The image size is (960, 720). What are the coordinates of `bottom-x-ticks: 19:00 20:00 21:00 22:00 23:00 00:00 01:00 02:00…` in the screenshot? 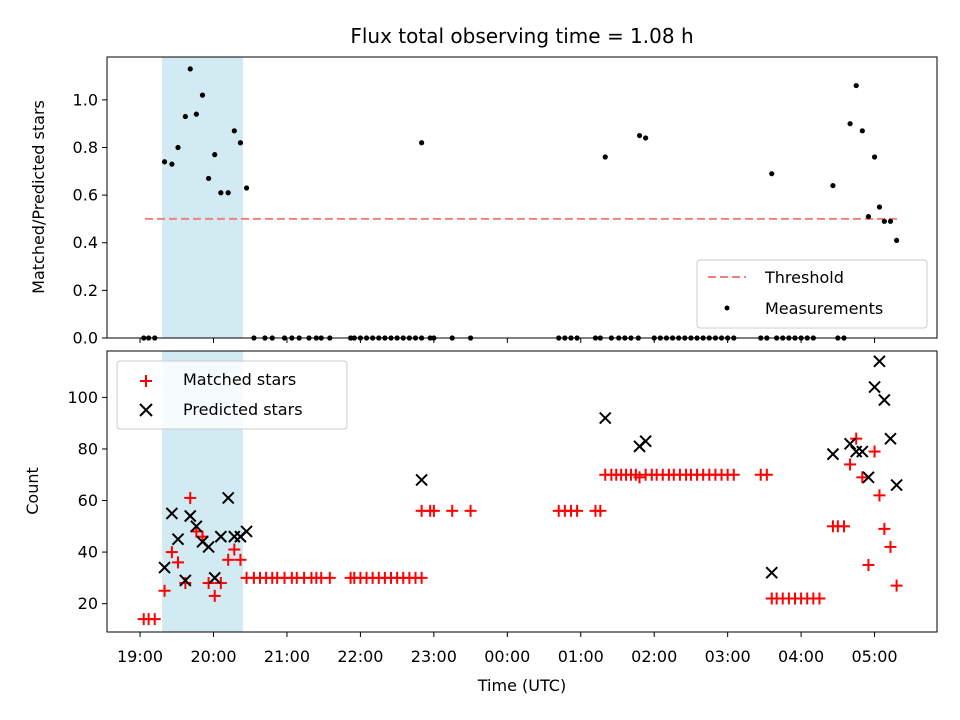 It's located at (507, 649).